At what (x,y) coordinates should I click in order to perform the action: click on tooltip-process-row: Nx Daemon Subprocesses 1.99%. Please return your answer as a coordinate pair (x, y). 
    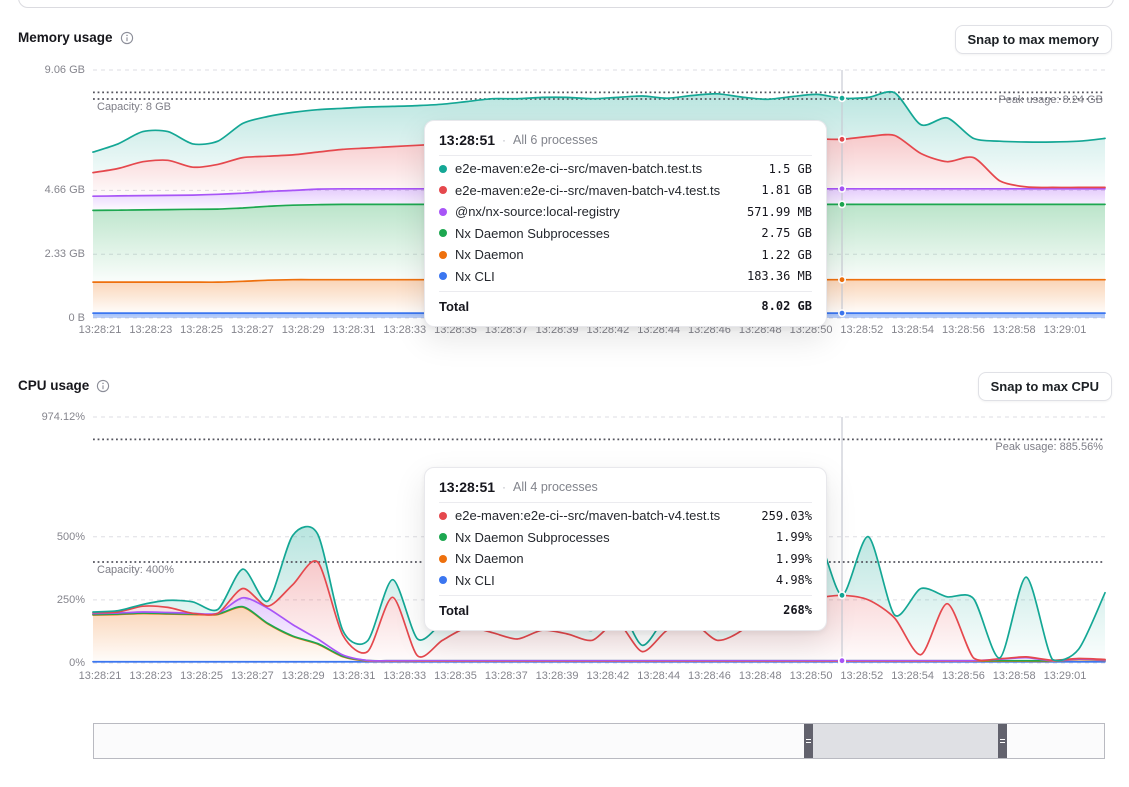
    Looking at the image, I should click on (625, 538).